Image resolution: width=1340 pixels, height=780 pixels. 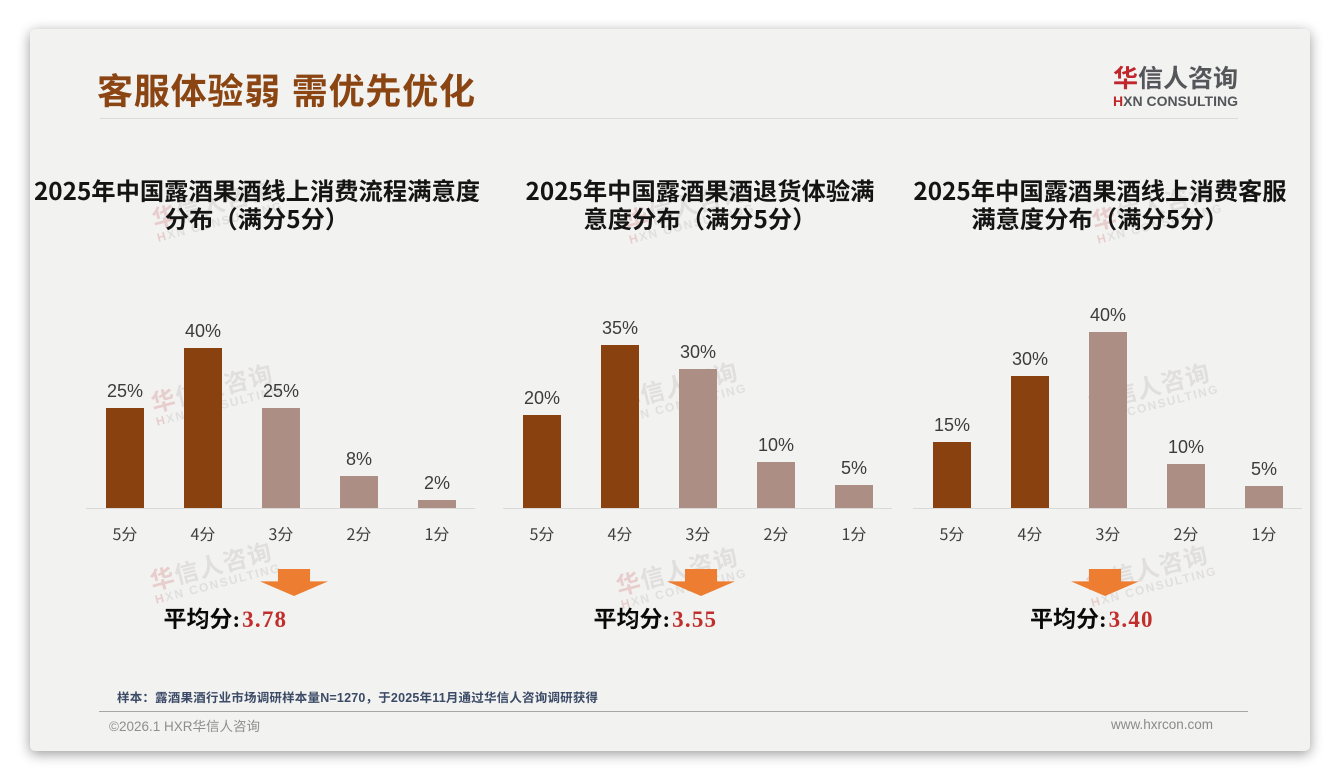 I want to click on chart-3-bar-2分, so click(x=1186, y=486).